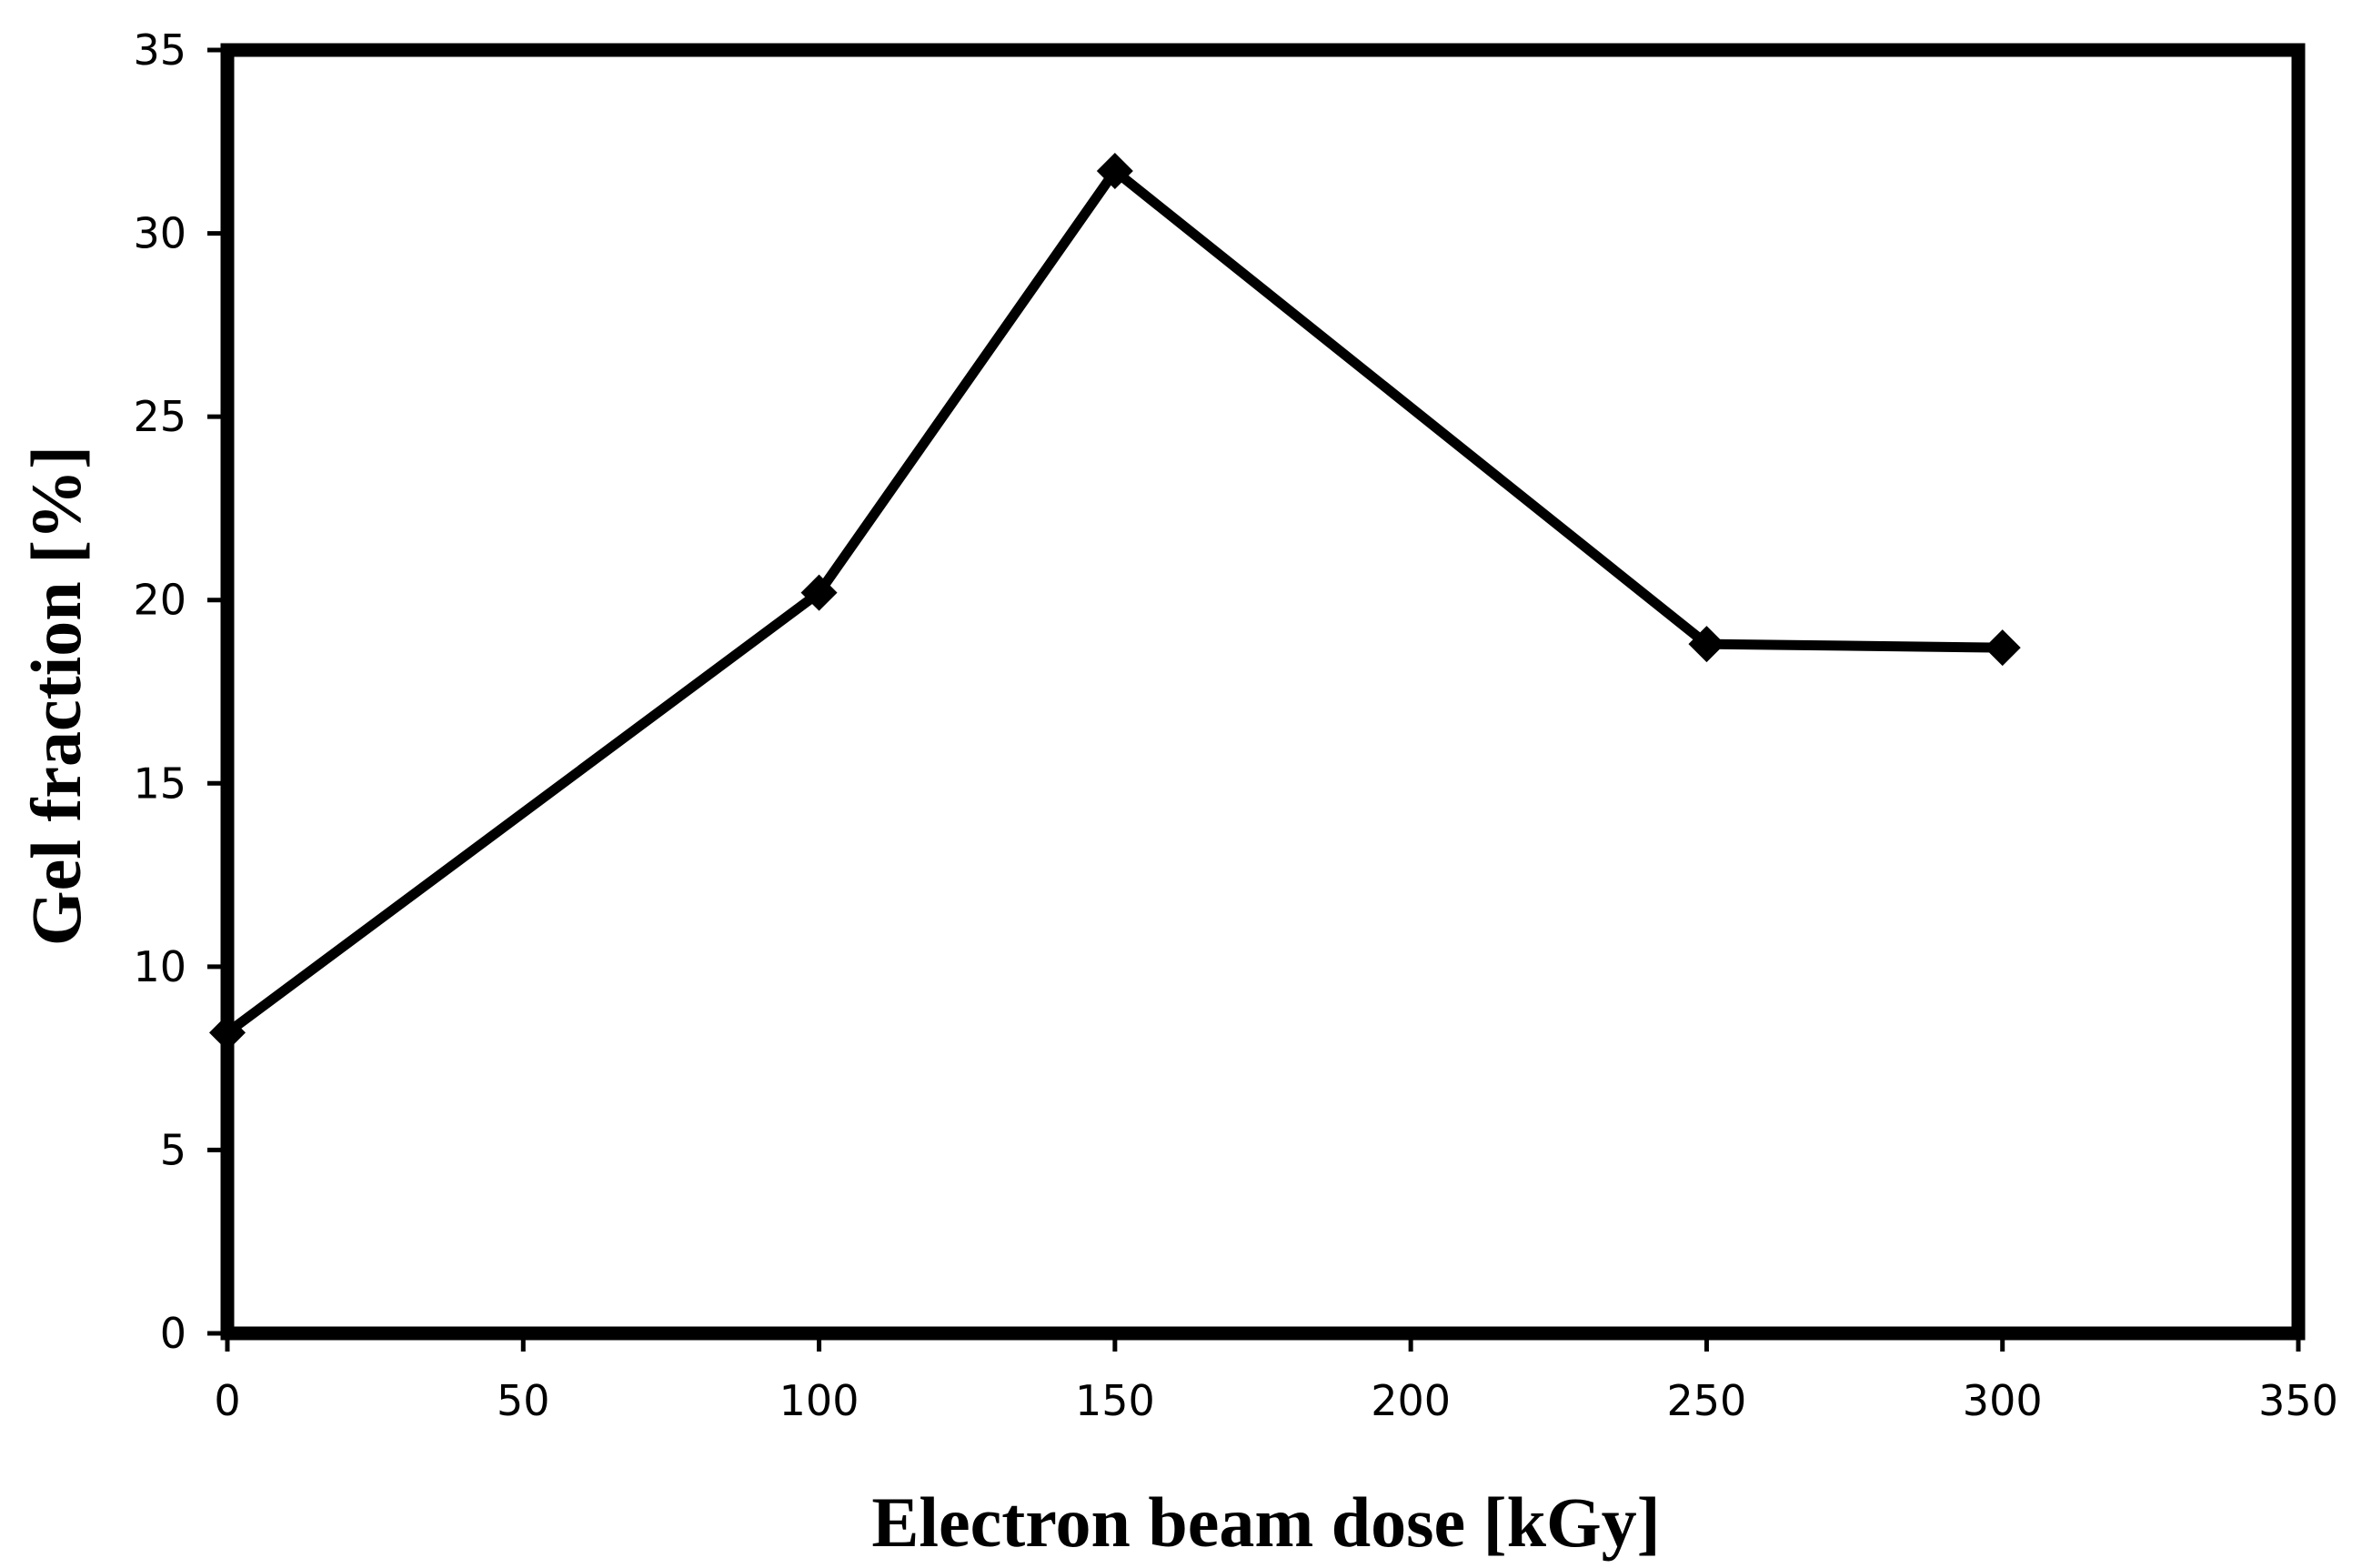 The width and height of the screenshot is (2362, 1568). I want to click on x-tick-label: 250, so click(1707, 1400).